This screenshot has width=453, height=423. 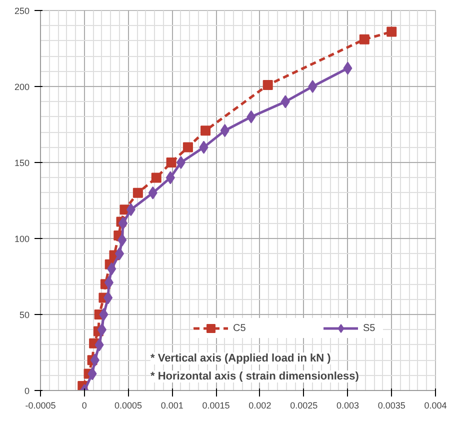 I want to click on y-tick-label: 100, so click(x=22, y=239).